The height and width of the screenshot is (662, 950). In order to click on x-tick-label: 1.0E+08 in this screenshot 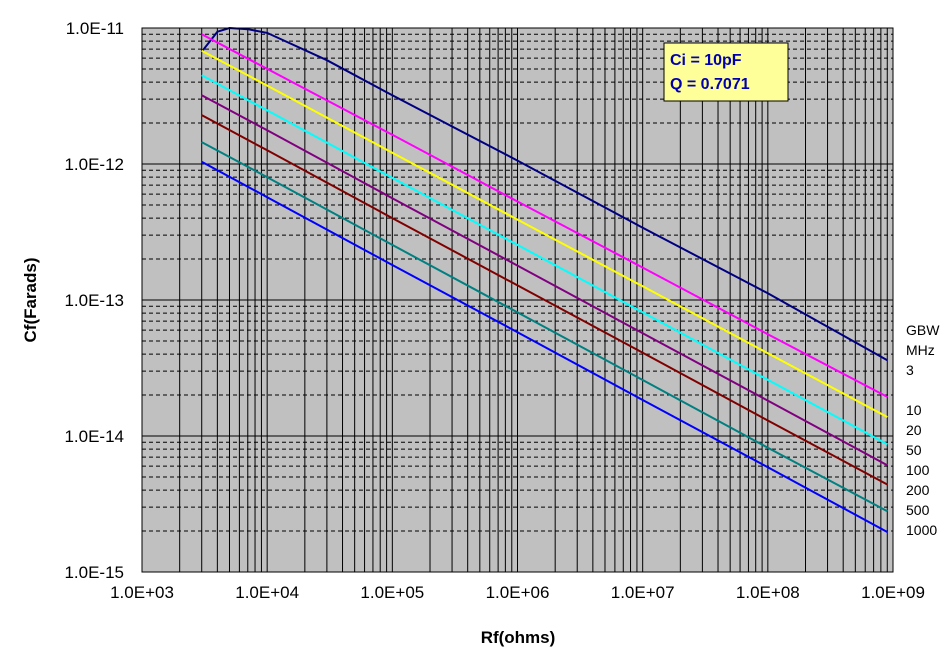, I will do `click(768, 592)`.